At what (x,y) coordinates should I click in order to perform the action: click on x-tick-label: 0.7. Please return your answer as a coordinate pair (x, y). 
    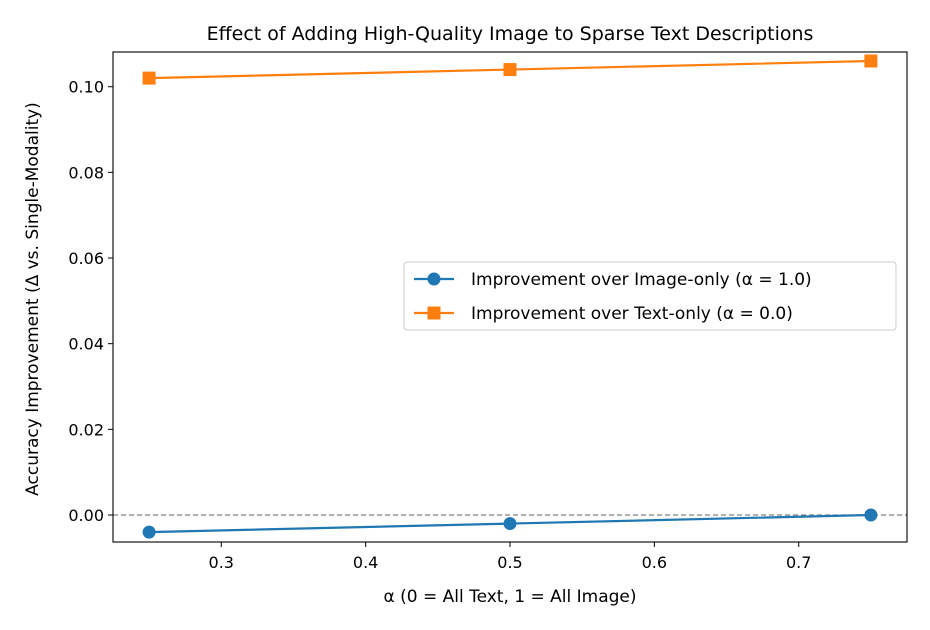
    Looking at the image, I should click on (798, 562).